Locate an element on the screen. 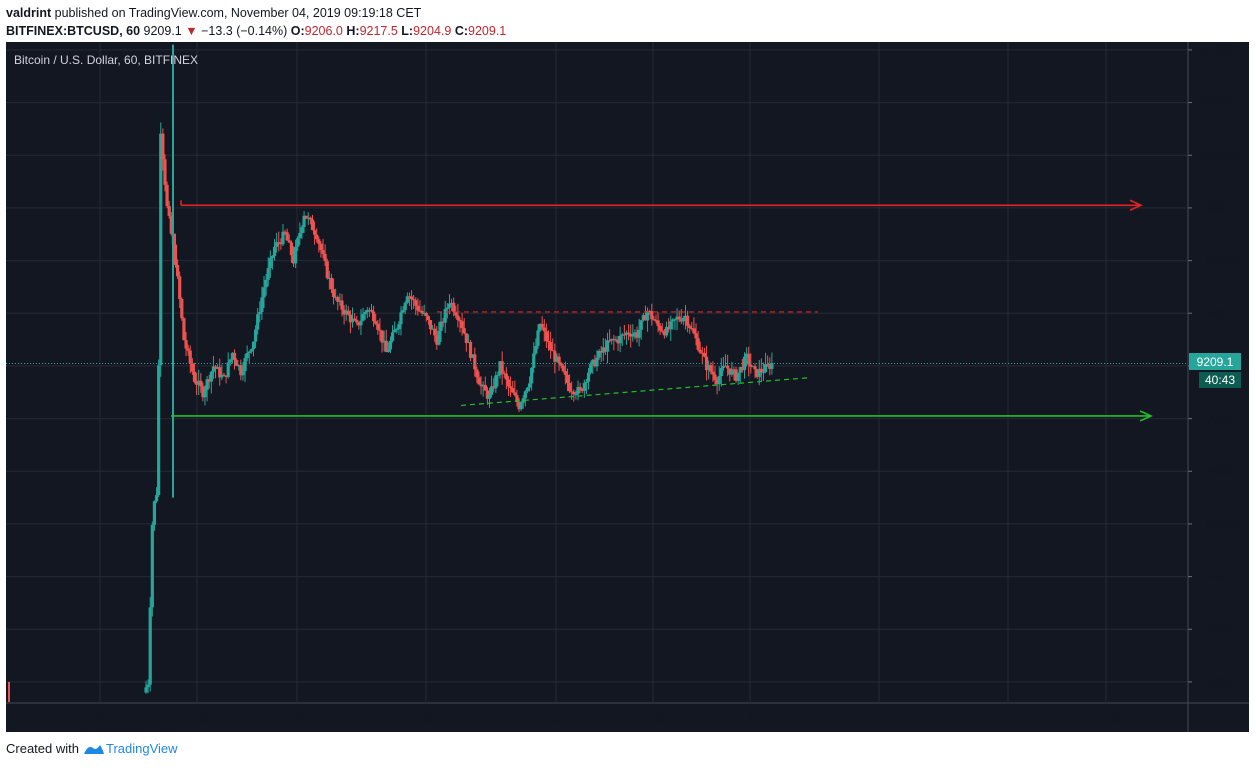  chart-title: Bitcoin / U.S. Dollar, 60, BITFINEX is located at coordinates (106, 60).